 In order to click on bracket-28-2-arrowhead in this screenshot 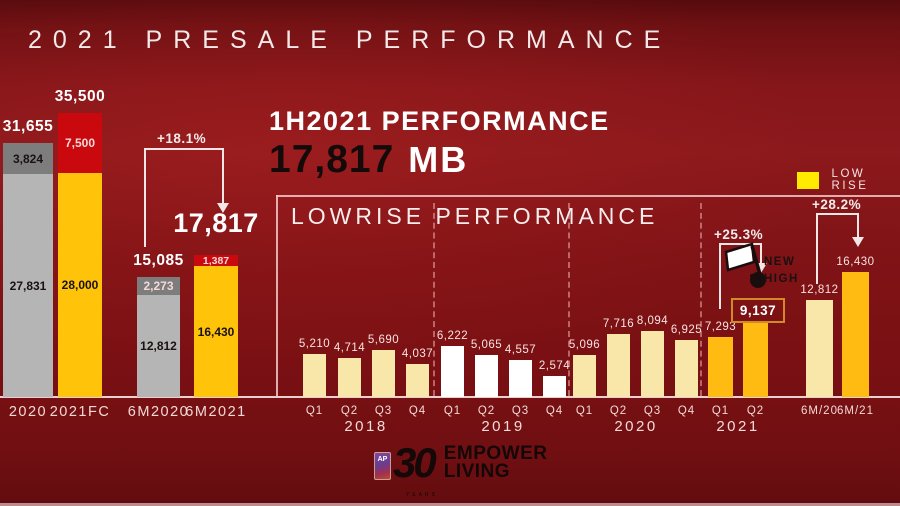, I will do `click(858, 242)`.